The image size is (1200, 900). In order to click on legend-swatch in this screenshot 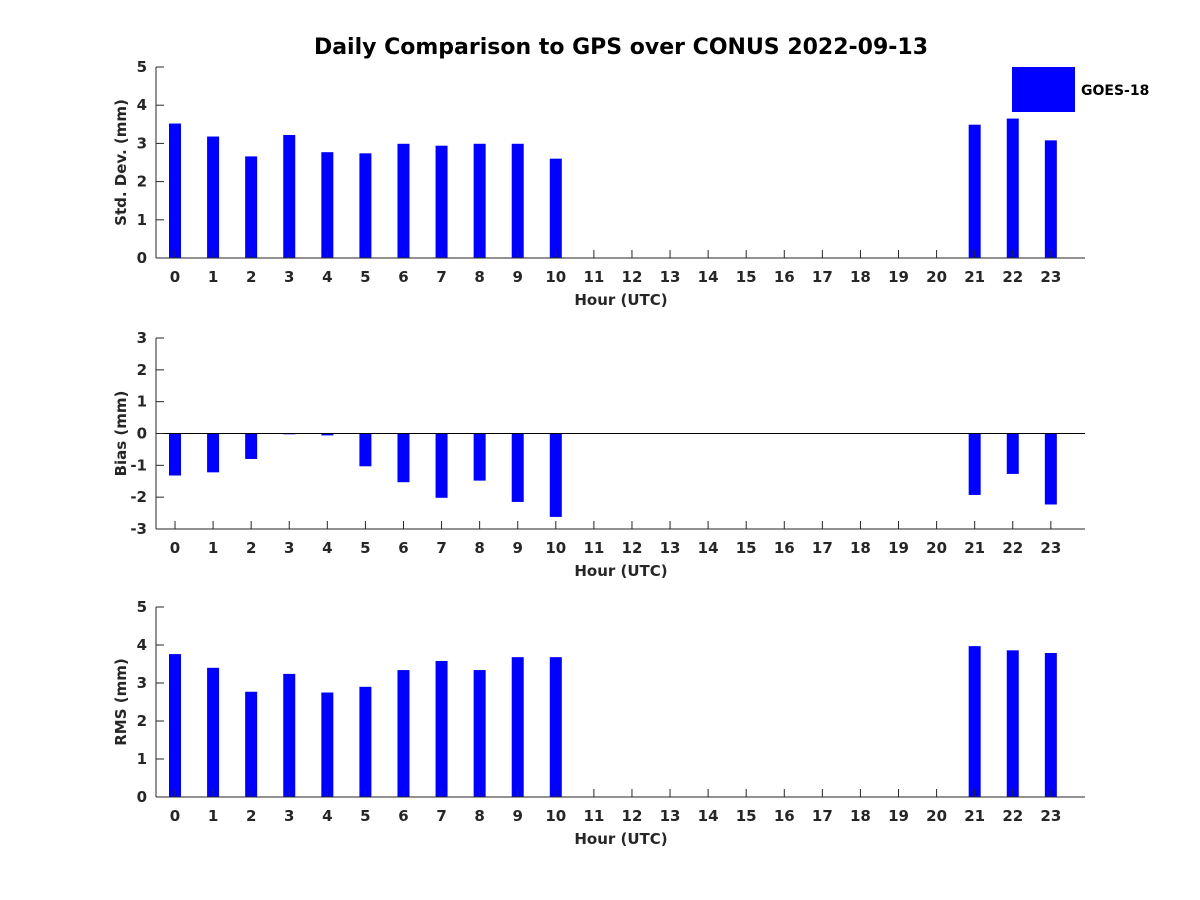, I will do `click(1043, 89)`.